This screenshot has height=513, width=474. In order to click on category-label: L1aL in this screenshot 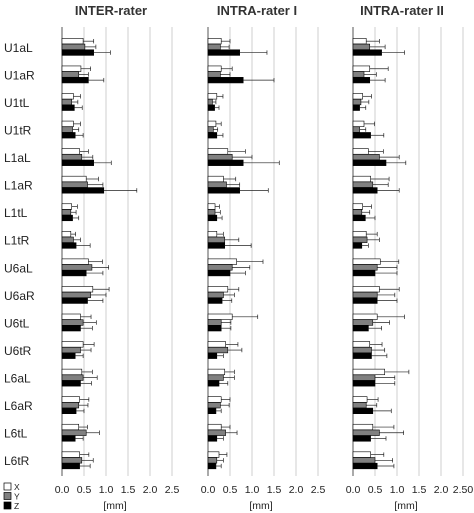, I will do `click(17, 158)`.